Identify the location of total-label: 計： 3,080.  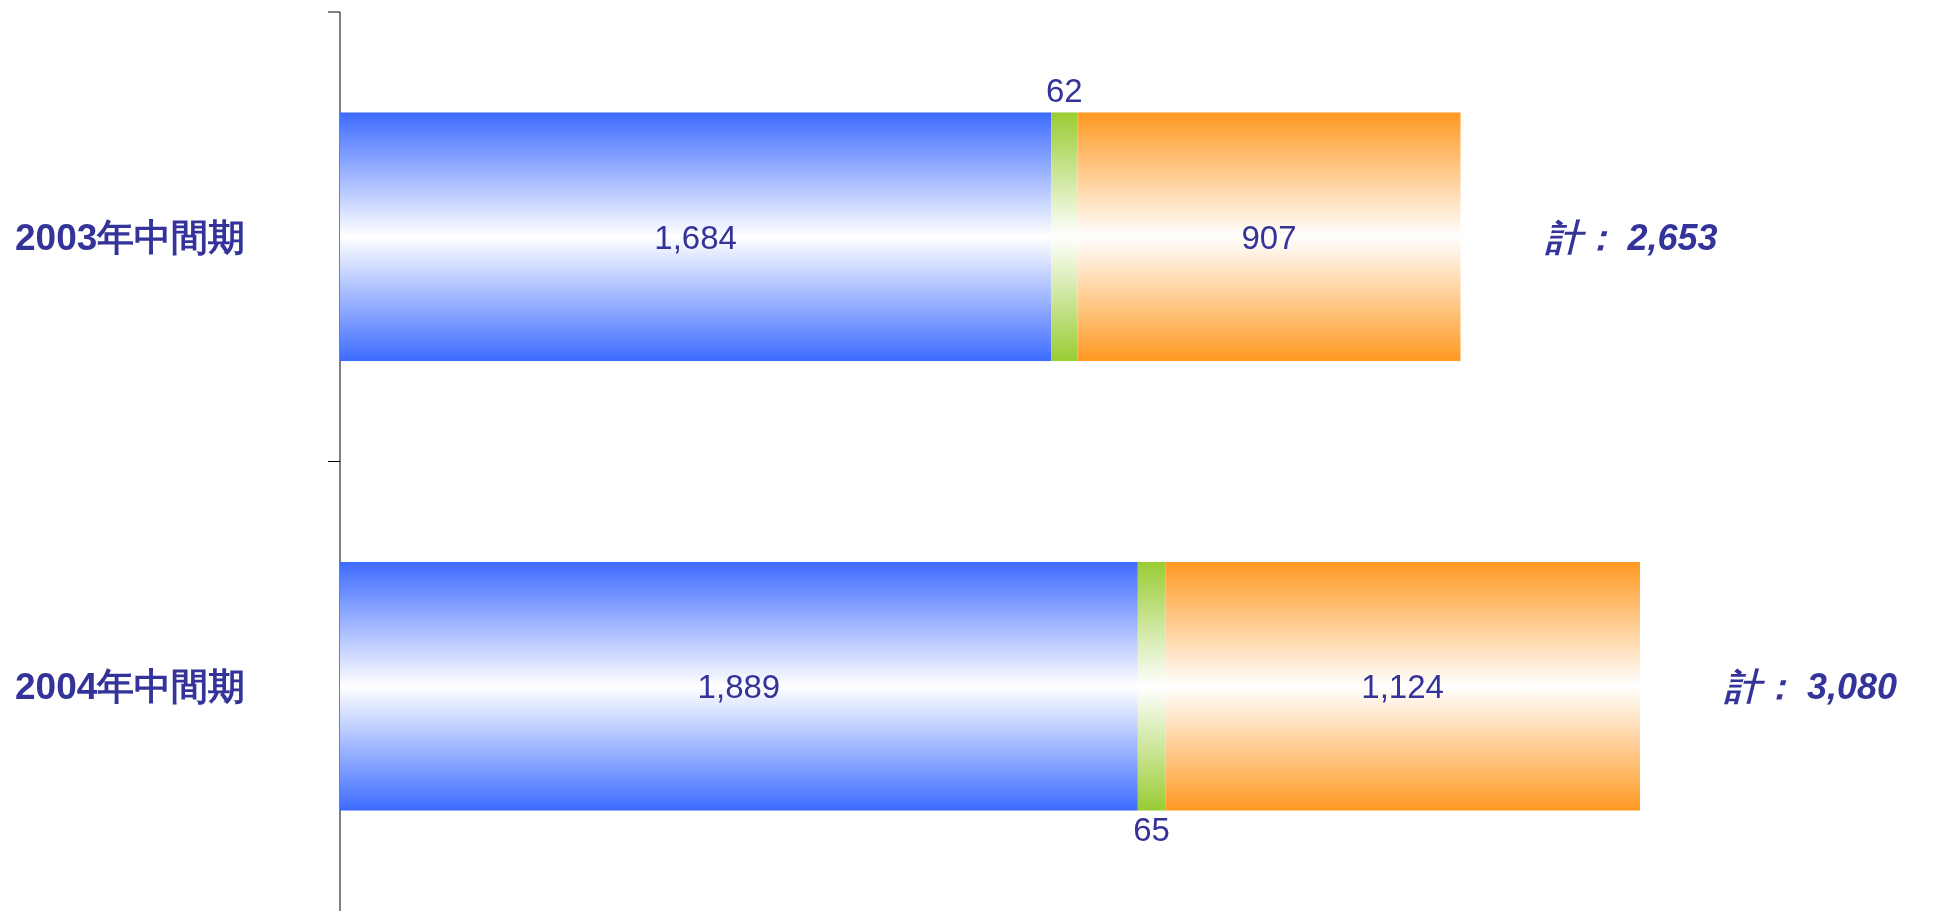
(1811, 687).